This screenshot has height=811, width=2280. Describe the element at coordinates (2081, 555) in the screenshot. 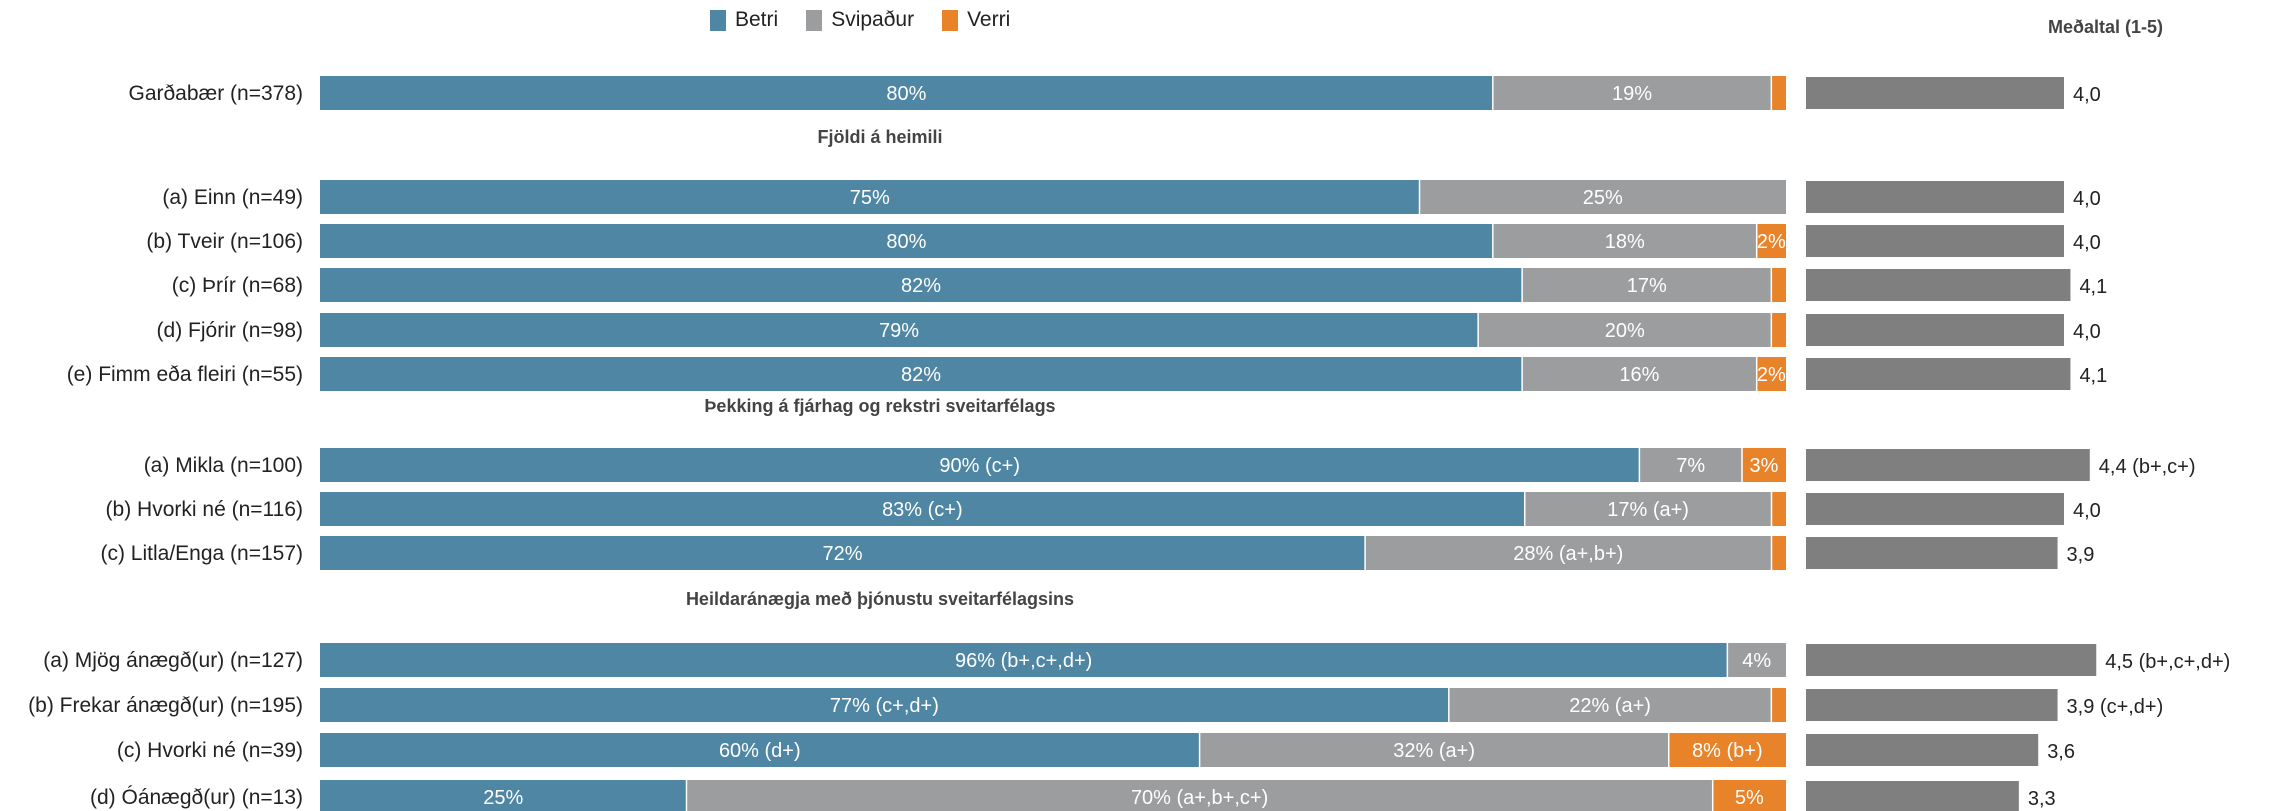

I see `mean-label: 3,9` at that location.